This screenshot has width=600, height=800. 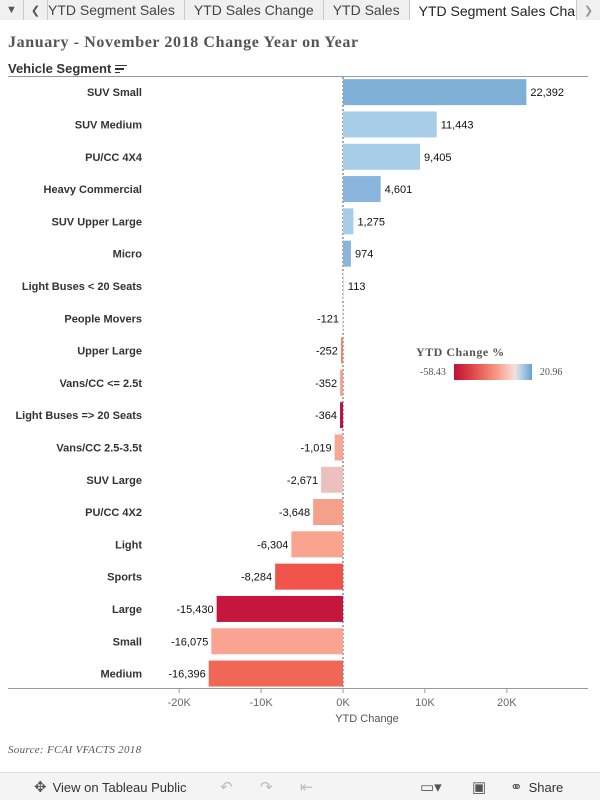 What do you see at coordinates (60, 68) in the screenshot?
I see `segment-header-label: Vehicle Segment` at bounding box center [60, 68].